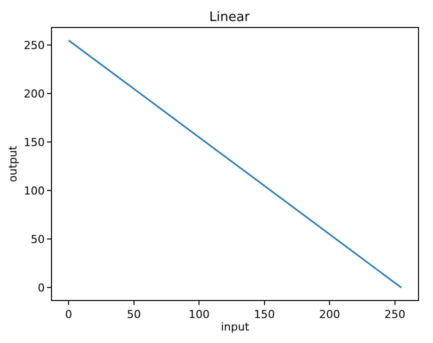  I want to click on y-tick-label: 150, so click(34, 143).